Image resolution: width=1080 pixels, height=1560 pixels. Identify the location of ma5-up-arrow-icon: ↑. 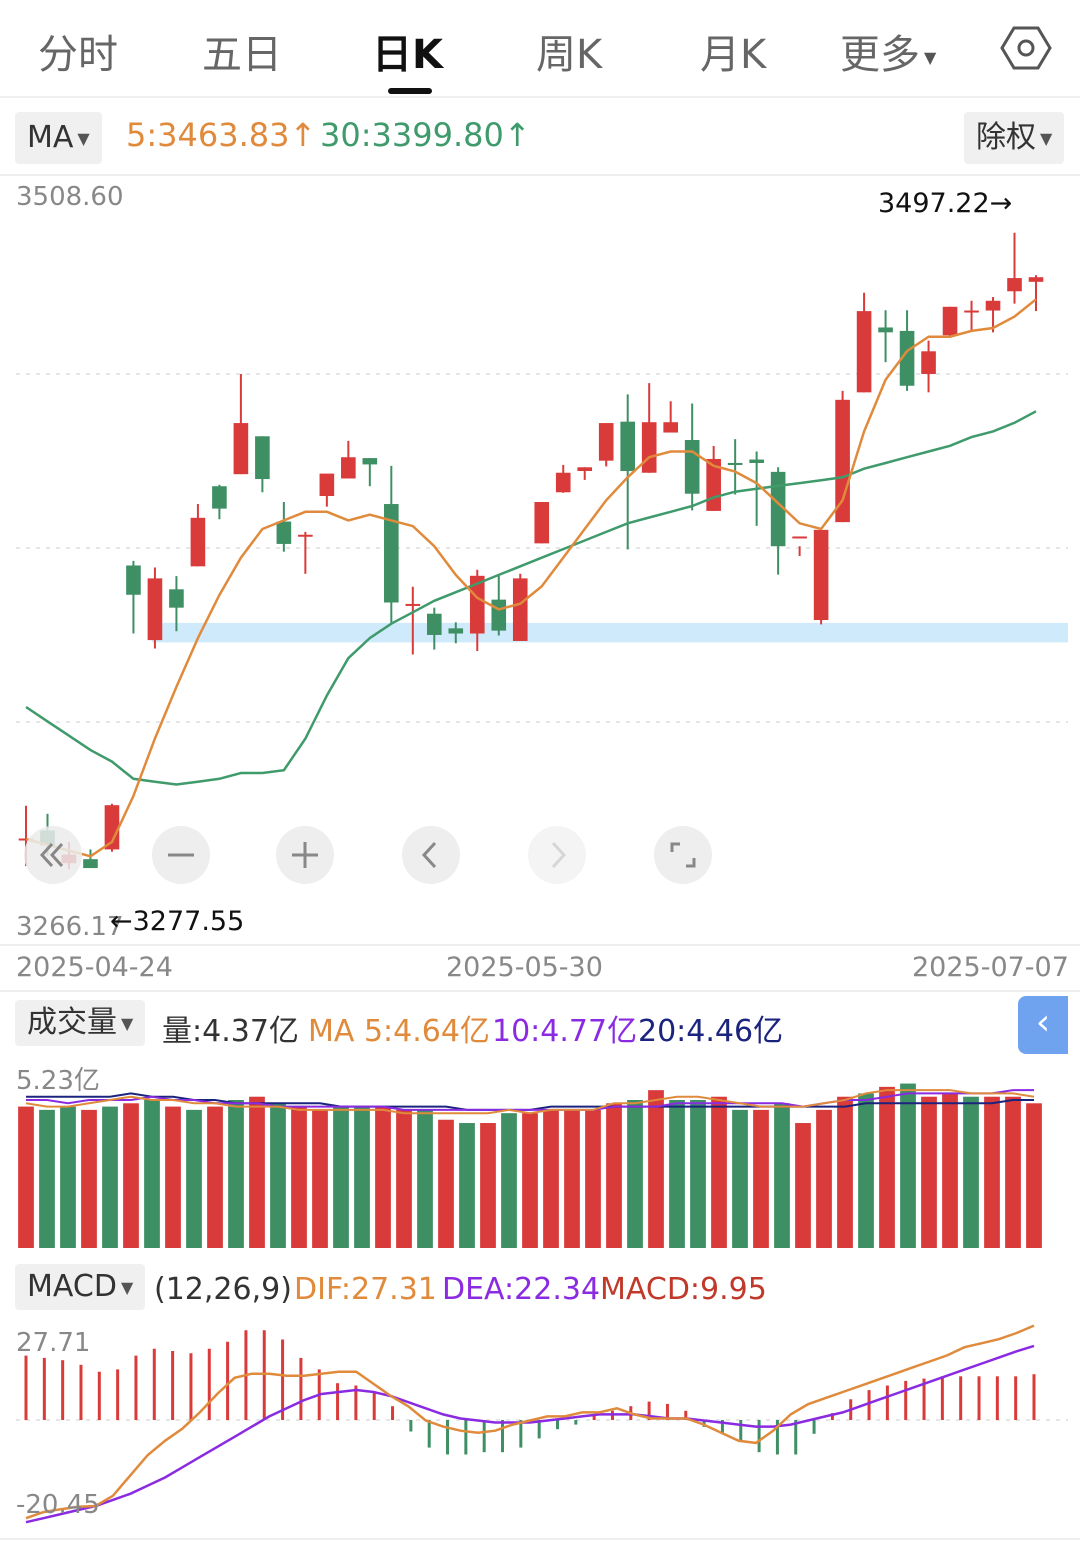
(303, 135).